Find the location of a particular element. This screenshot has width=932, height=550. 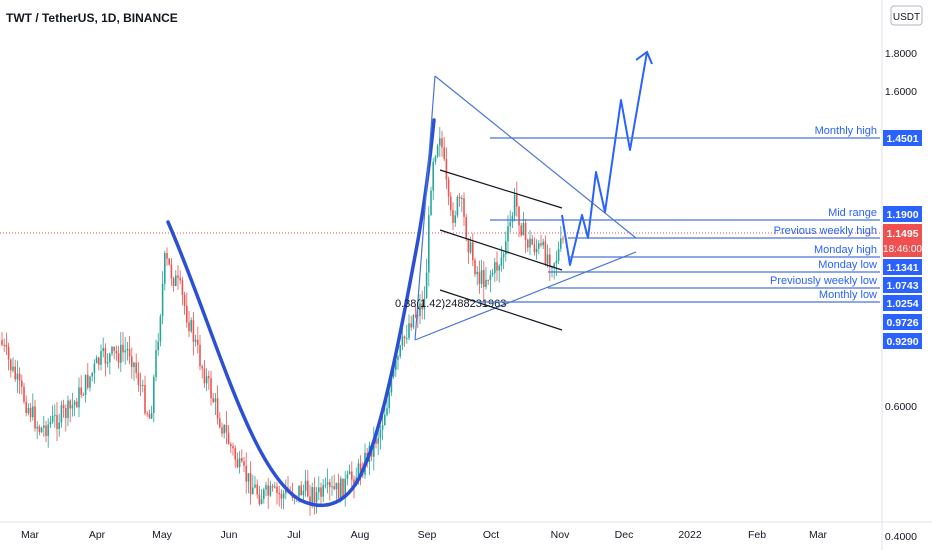

currency-button: USDT is located at coordinates (906, 15).